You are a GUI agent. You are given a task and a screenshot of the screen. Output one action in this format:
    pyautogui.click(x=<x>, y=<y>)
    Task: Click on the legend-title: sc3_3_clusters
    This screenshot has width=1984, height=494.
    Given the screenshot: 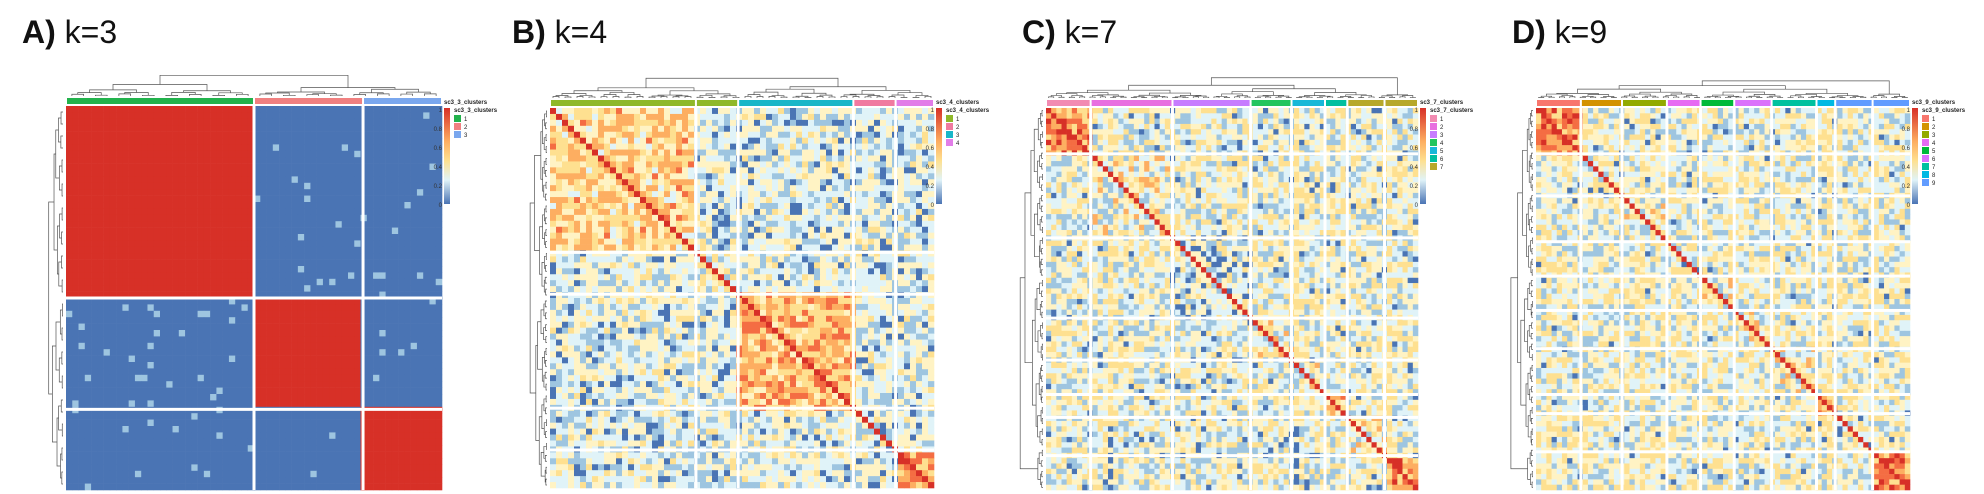 What is the action you would take?
    pyautogui.click(x=466, y=103)
    